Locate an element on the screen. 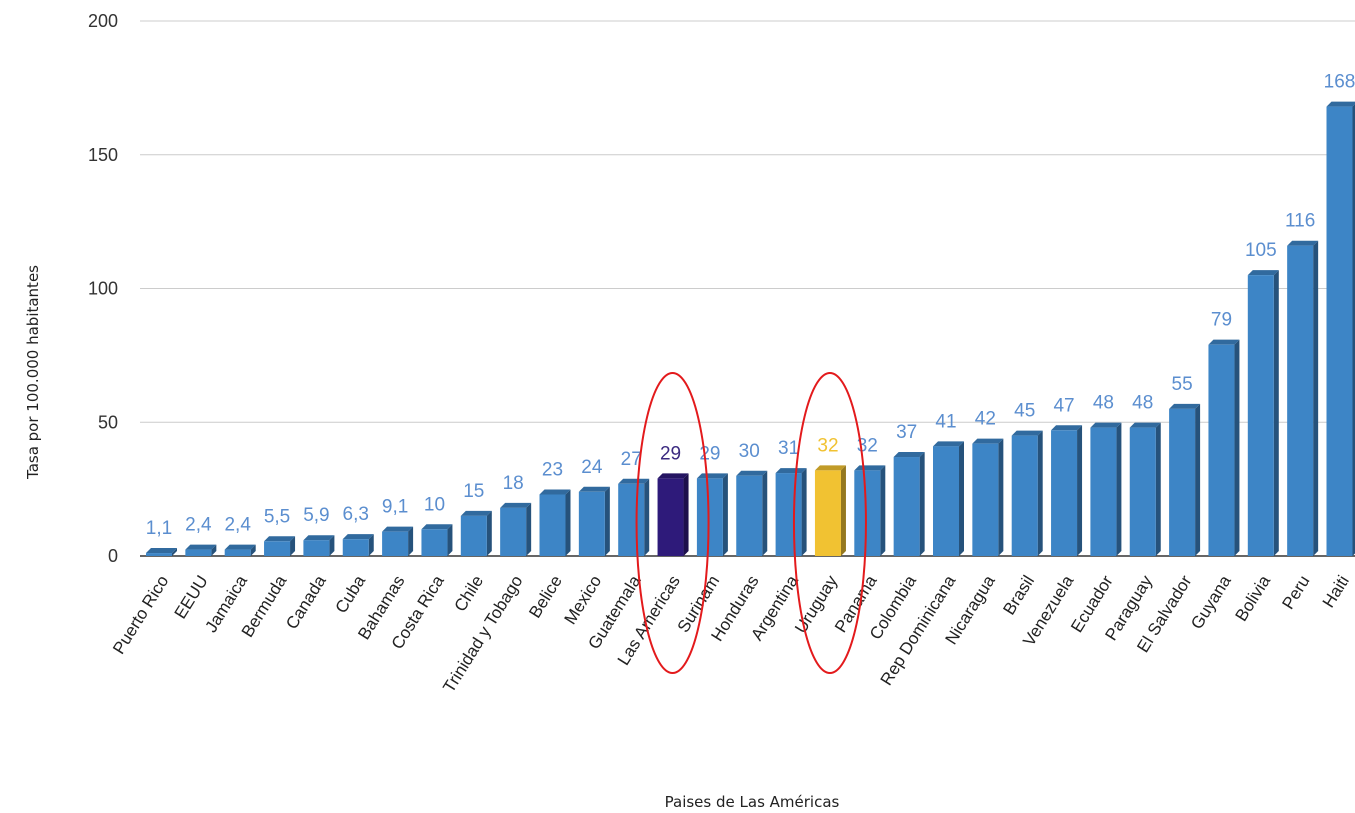  data-label: 116 is located at coordinates (1300, 221).